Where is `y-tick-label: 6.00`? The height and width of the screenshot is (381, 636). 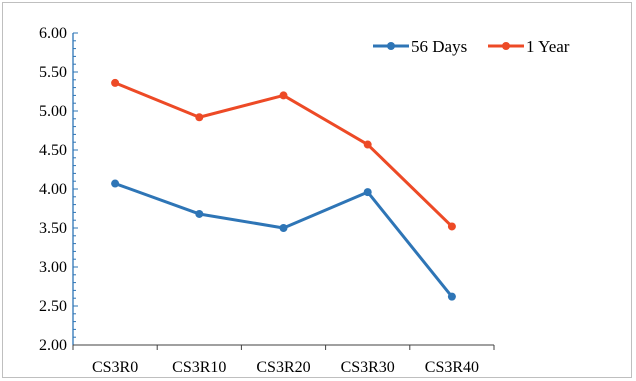
y-tick-label: 6.00 is located at coordinates (53, 33).